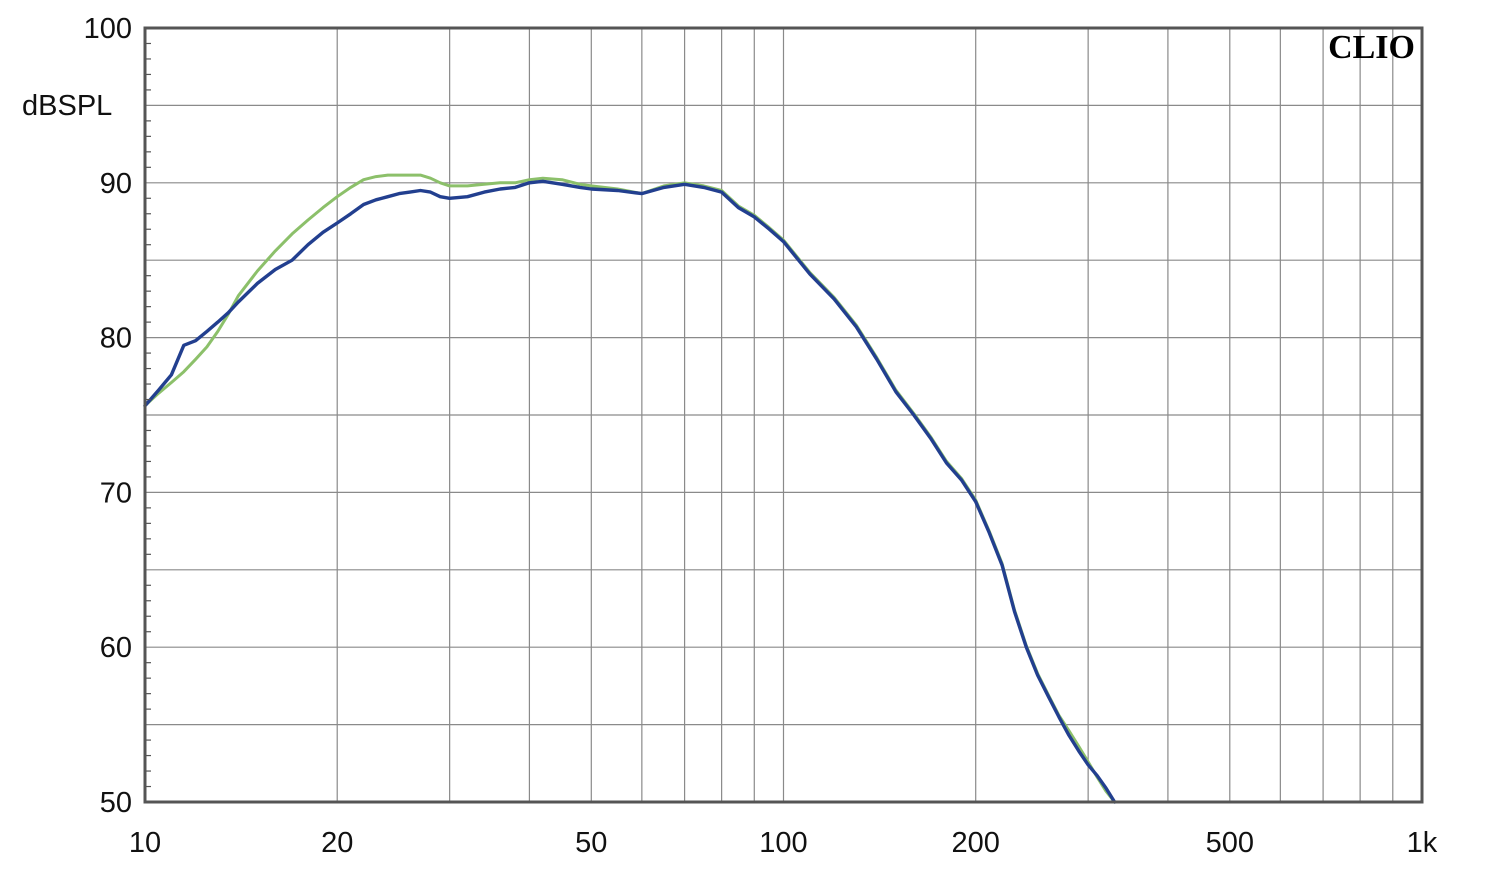 Image resolution: width=1500 pixels, height=880 pixels. Describe the element at coordinates (67, 106) in the screenshot. I see `y-axis-label: dBSPL` at that location.